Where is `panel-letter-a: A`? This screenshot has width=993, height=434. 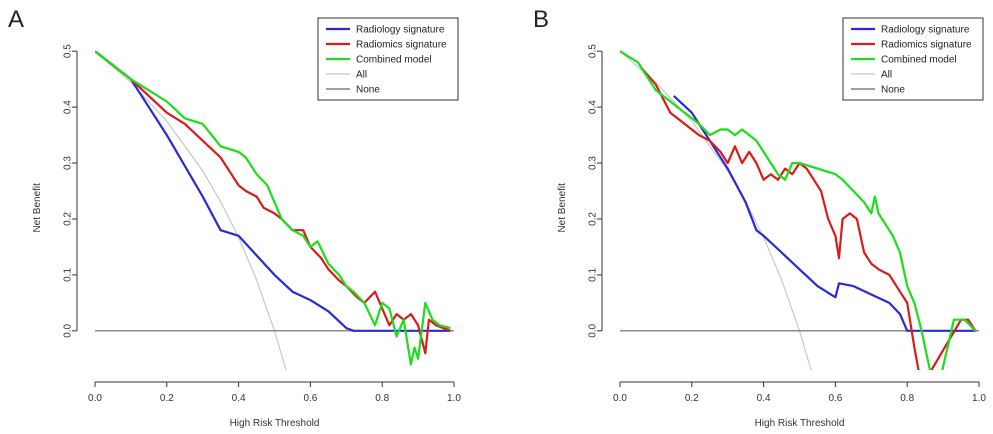 panel-letter-a: A is located at coordinates (16, 19).